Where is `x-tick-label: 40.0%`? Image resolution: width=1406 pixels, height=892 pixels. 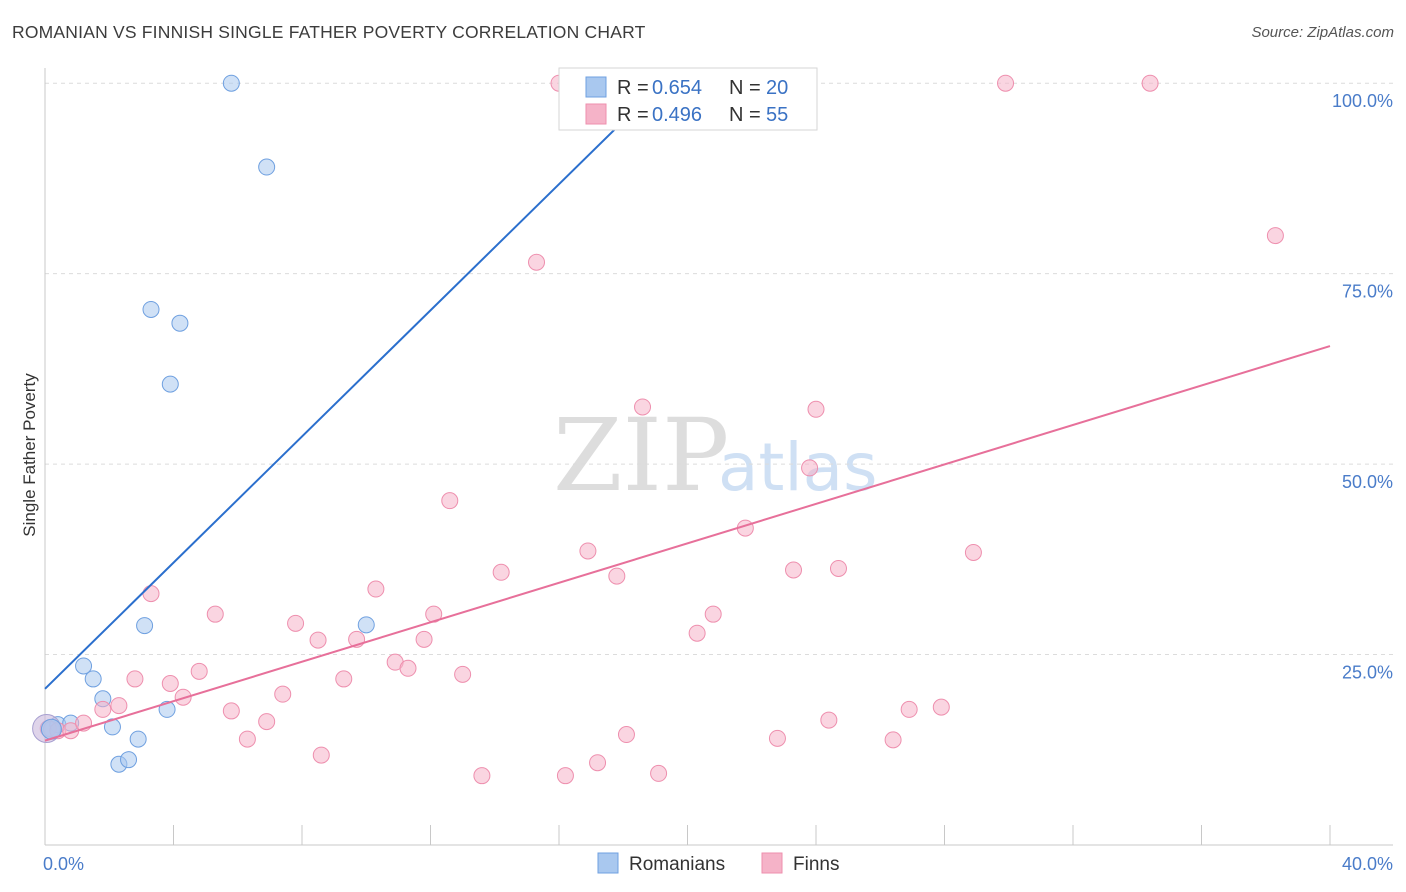
x-tick-label: 40.0% is located at coordinates (1367, 864).